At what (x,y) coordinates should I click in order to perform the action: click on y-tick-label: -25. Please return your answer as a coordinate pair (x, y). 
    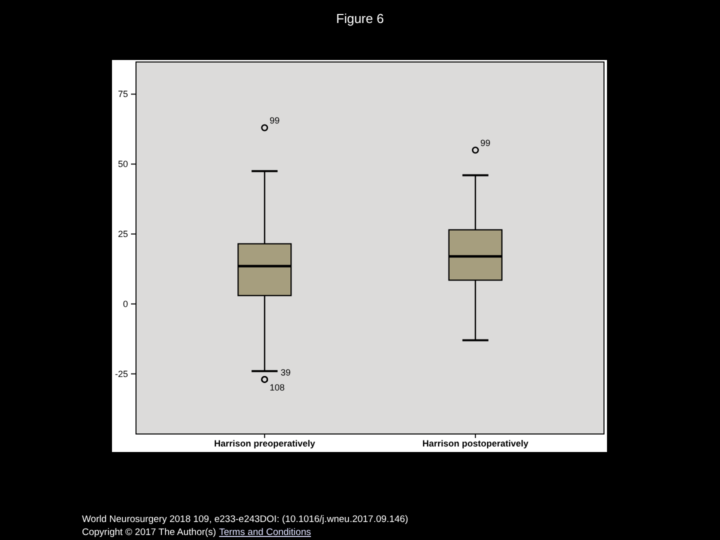
    Looking at the image, I should click on (121, 373).